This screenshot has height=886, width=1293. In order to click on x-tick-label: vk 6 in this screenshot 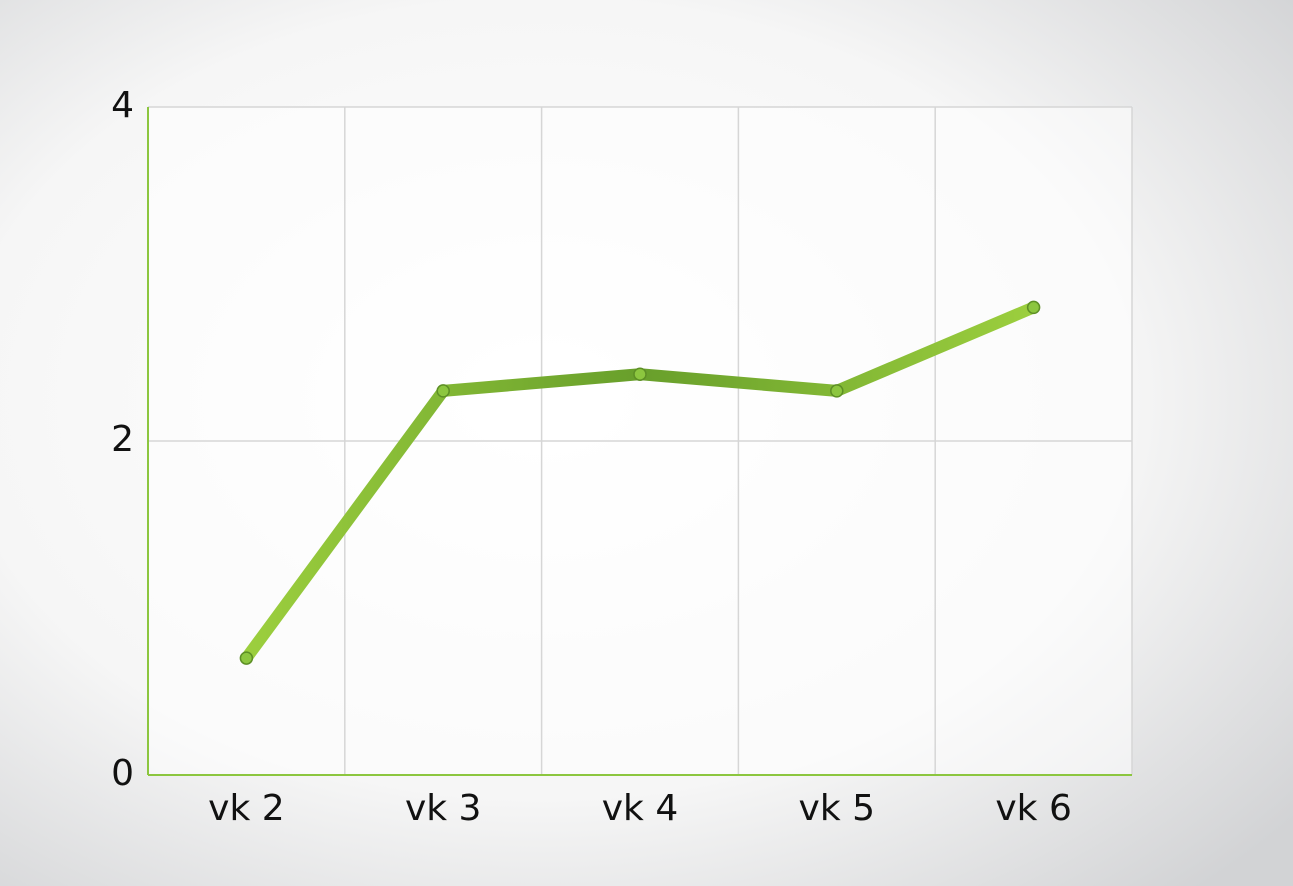, I will do `click(1033, 808)`.